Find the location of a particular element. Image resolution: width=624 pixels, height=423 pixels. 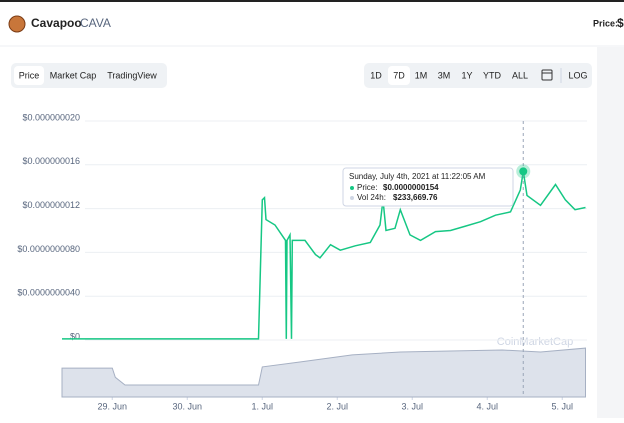

y-tick-label: $0 is located at coordinates (75, 336).